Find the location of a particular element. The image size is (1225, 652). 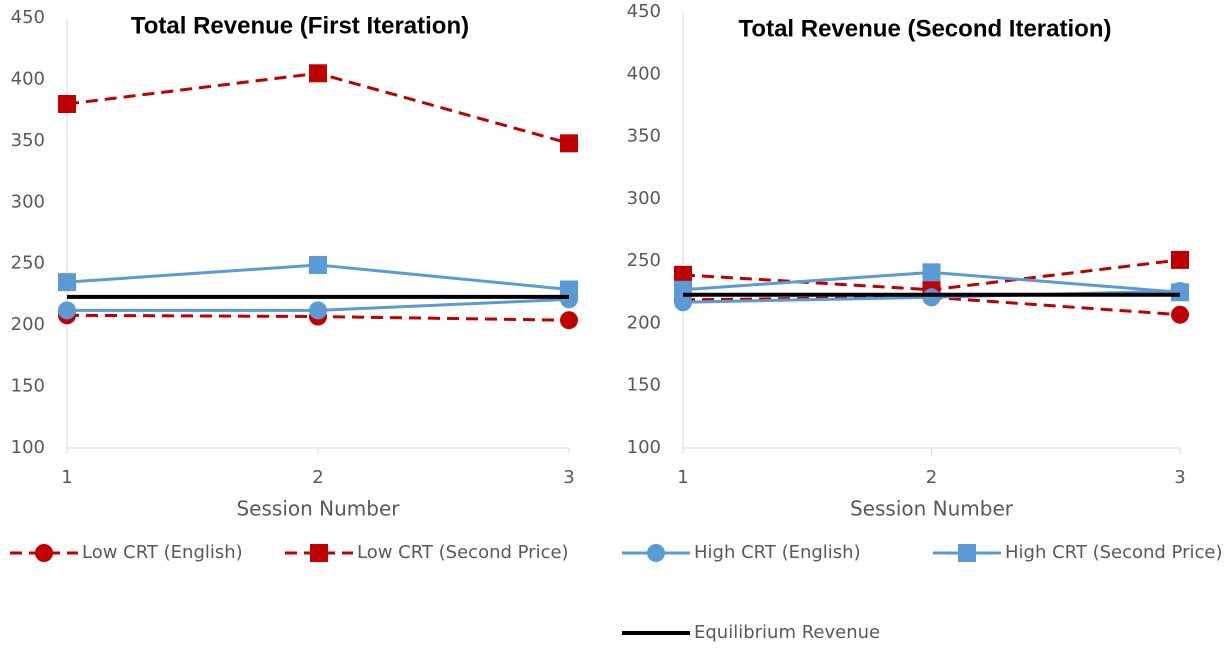

series-line is located at coordinates (318, 108).